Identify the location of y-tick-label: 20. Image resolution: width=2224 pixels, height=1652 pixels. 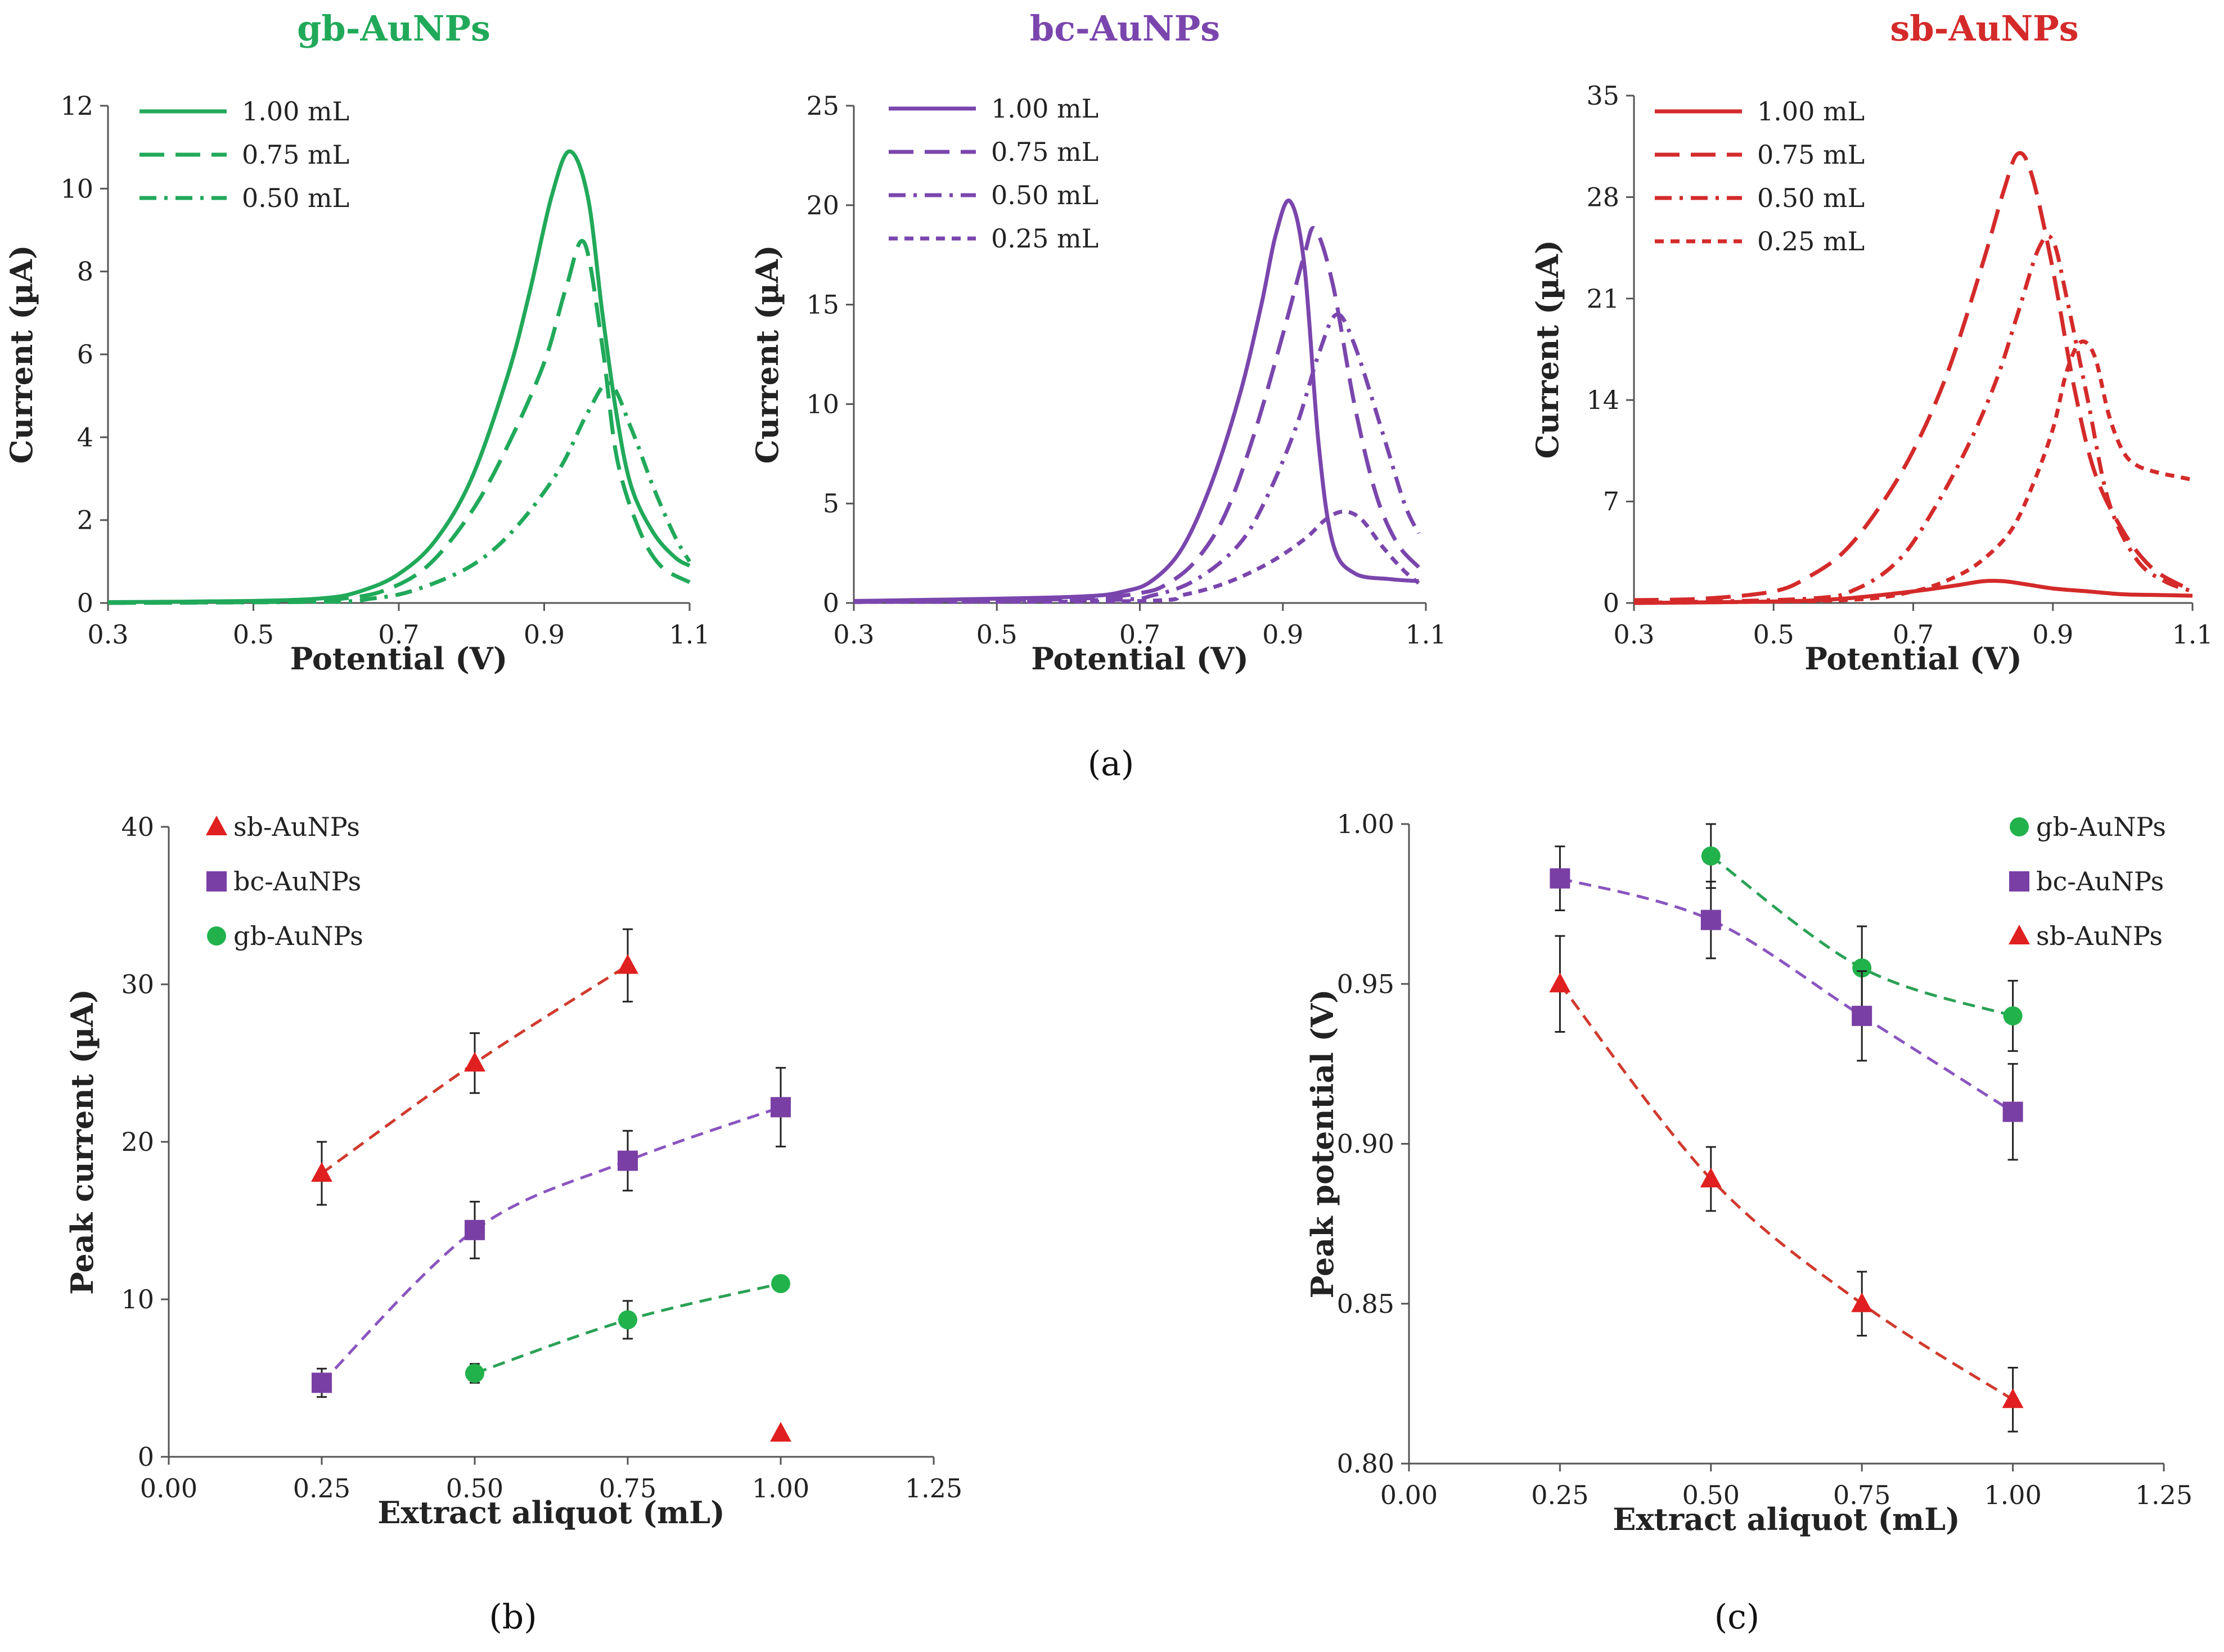
(137, 1142).